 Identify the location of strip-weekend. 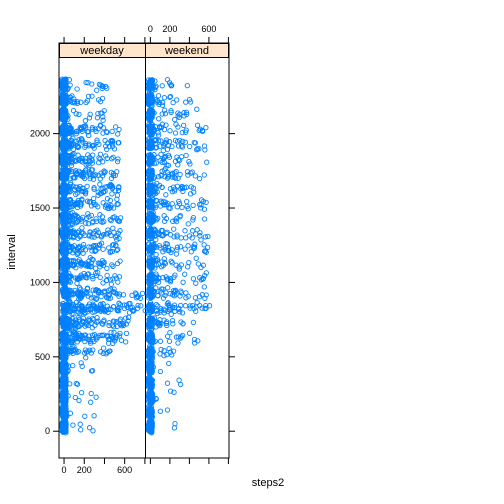
(187, 50).